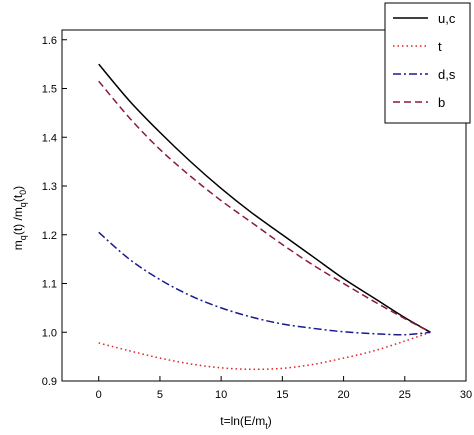 The image size is (474, 435). I want to click on y-tick-label: 0.9, so click(49, 382).